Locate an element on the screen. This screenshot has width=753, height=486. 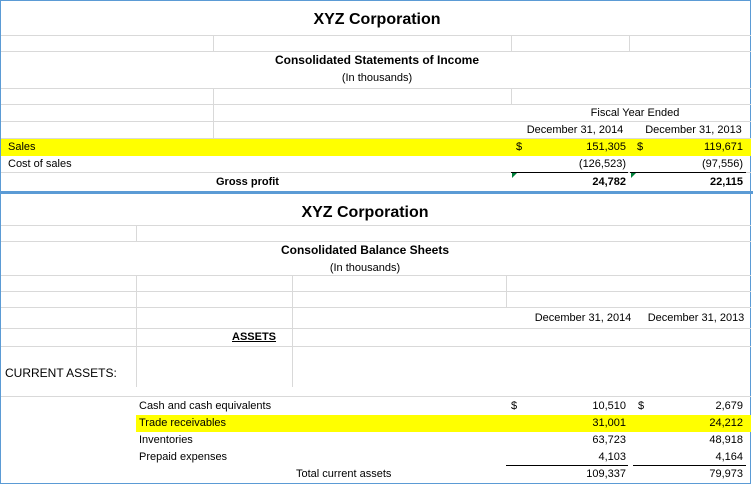
value-prepaid-expenses-2014: 4,103 is located at coordinates (612, 457).